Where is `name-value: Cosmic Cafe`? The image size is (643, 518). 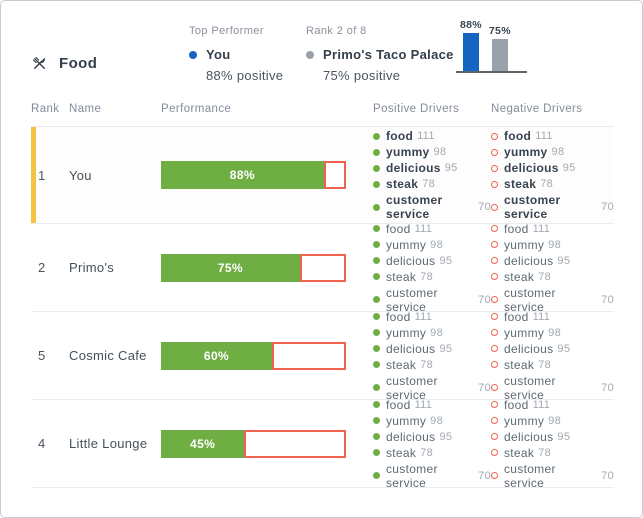
name-value: Cosmic Cafe is located at coordinates (108, 355).